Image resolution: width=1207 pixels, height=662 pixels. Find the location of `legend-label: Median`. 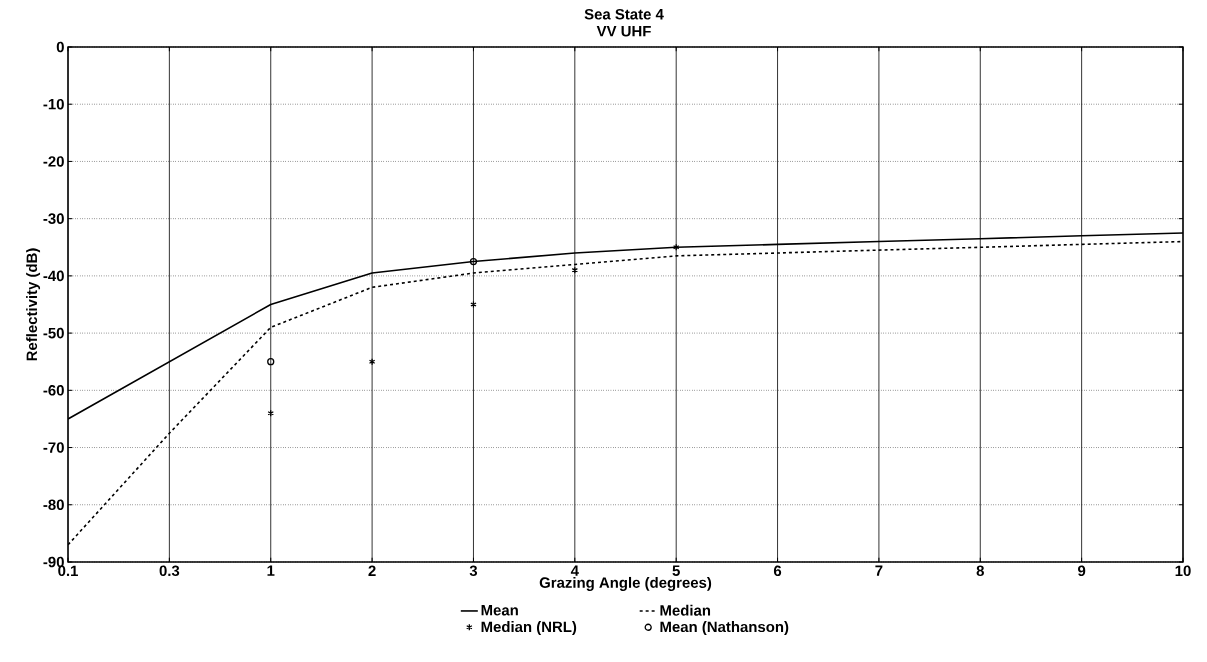

legend-label: Median is located at coordinates (685, 610).